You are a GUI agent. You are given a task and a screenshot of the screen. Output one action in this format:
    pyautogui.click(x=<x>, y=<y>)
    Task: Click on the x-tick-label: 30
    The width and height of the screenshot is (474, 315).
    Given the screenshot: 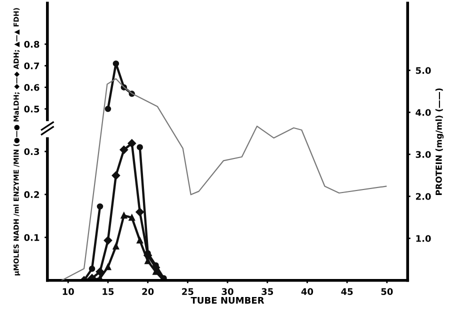 What is the action you would take?
    pyautogui.click(x=228, y=291)
    